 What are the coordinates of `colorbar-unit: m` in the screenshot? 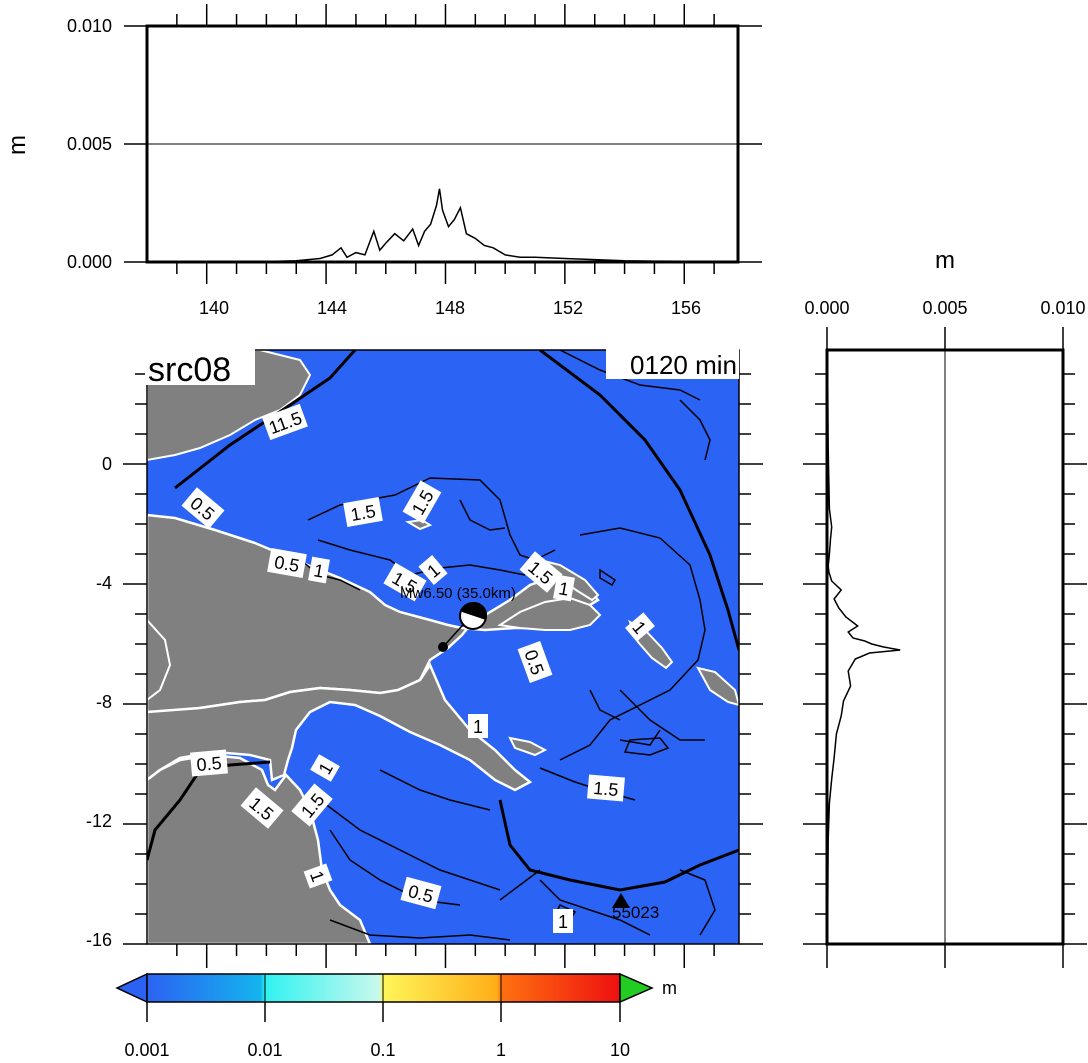 It's located at (669, 988).